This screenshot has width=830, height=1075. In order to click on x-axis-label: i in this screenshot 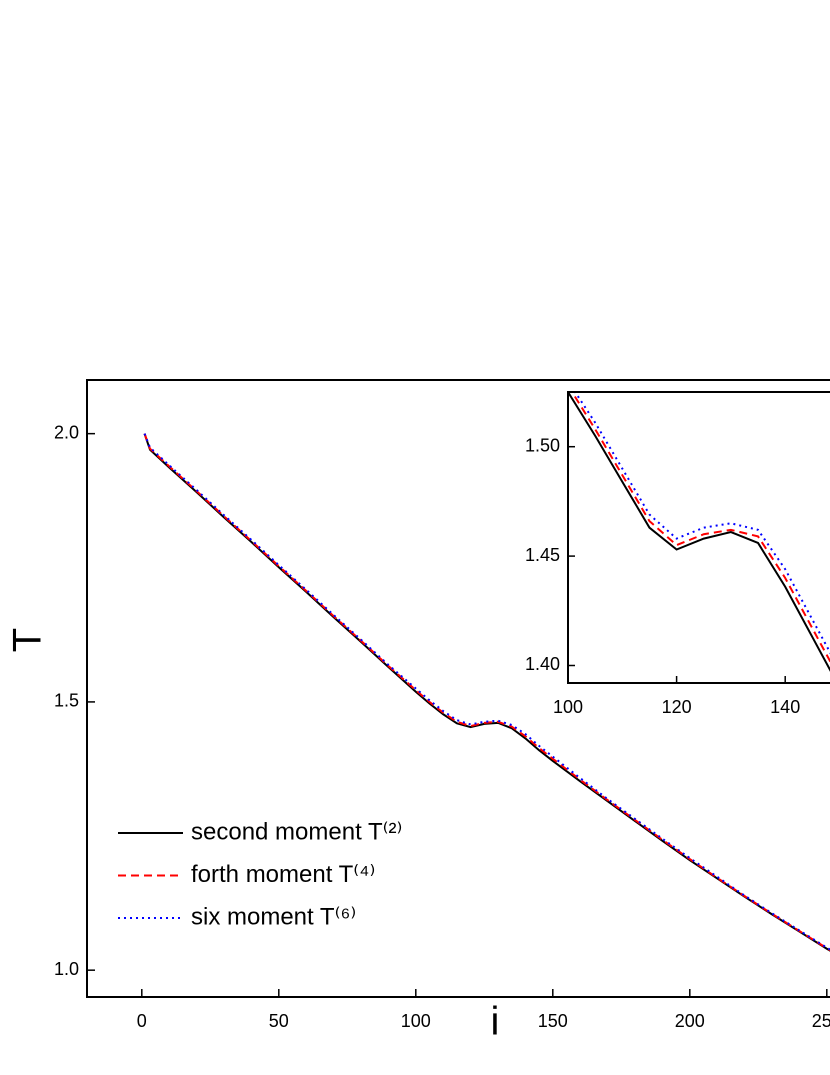, I will do `click(495, 1022)`.